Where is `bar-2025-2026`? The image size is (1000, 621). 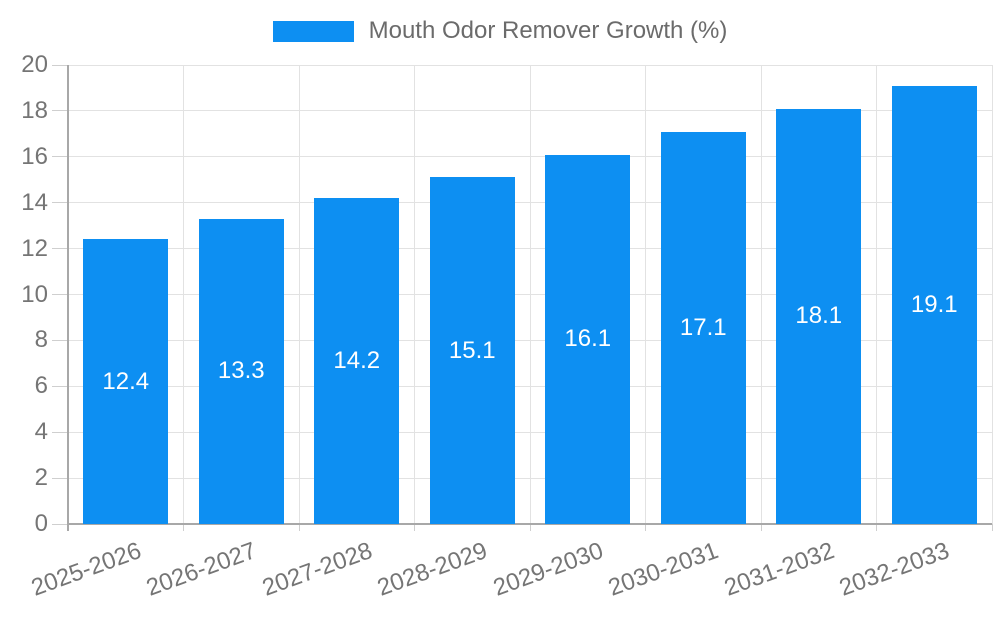
bar-2025-2026 is located at coordinates (126, 381).